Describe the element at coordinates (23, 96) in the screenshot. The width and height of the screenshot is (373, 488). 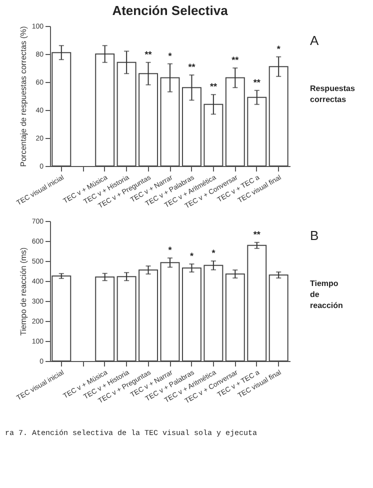
I see `y-axis-title: Porcentaje de respuestas correctas (%)` at that location.